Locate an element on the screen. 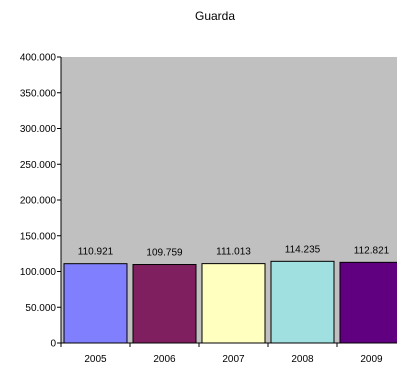 The height and width of the screenshot is (369, 397). data-label-2005: 110.921 is located at coordinates (96, 252).